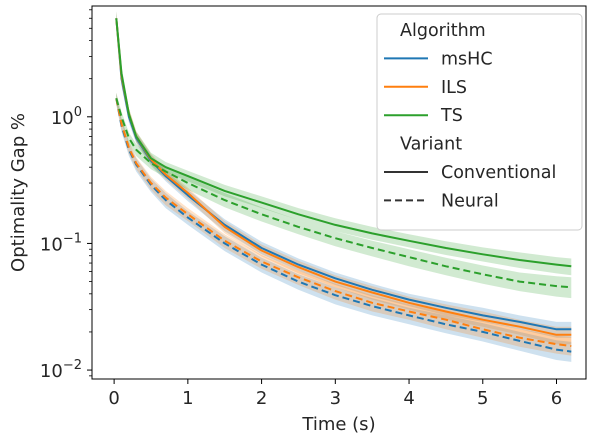  Describe the element at coordinates (261, 398) in the screenshot. I see `x-tick-label: 2` at that location.